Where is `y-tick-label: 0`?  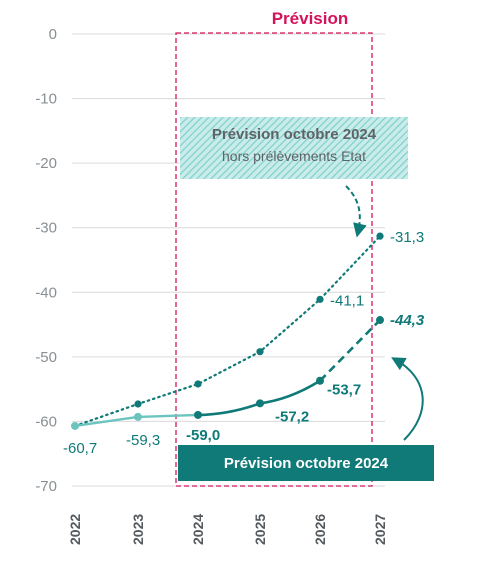
y-tick-label: 0 is located at coordinates (53, 34).